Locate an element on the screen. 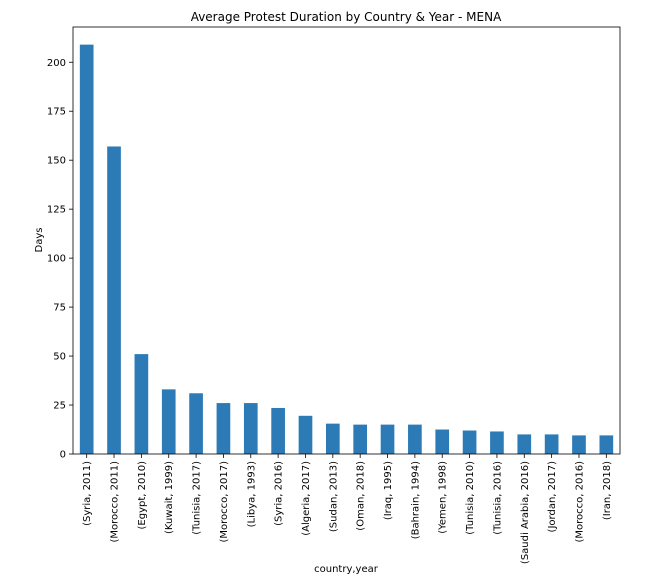  y-tick-label: 150 is located at coordinates (56, 161).